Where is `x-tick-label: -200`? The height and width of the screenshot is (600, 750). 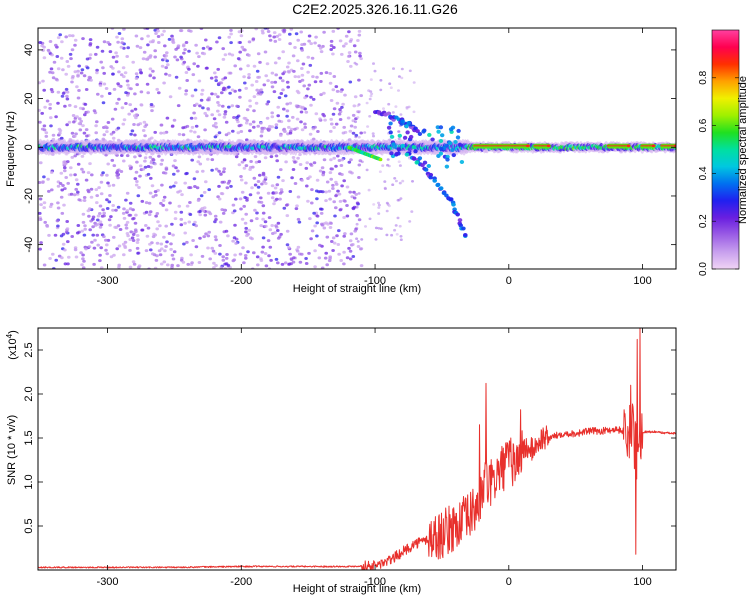 x-tick-label: -200 is located at coordinates (241, 281).